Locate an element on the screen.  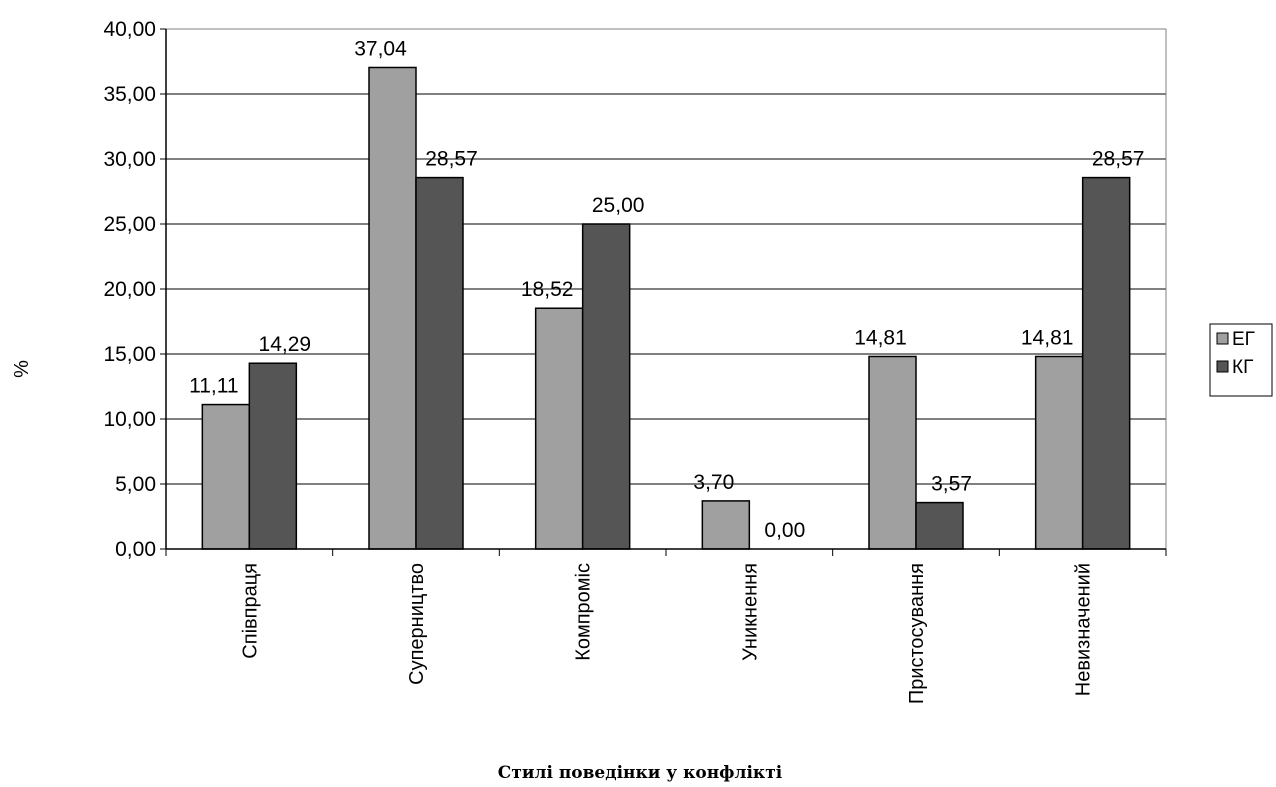
legend-label: КГ is located at coordinates (1242, 367).